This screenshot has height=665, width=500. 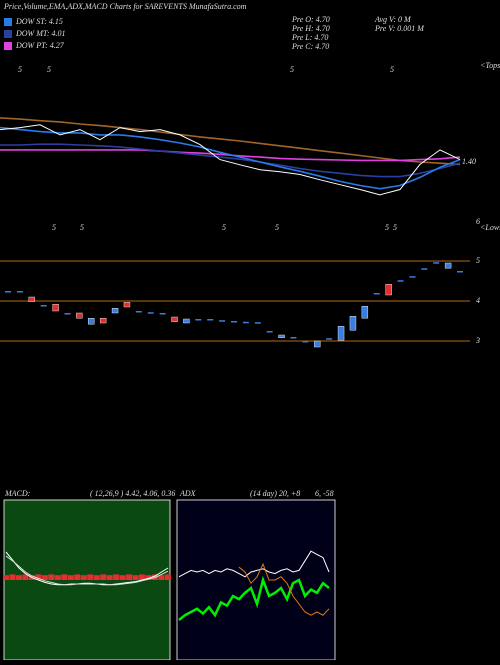 I want to click on y-tick-label: 5, so click(x=478, y=260).